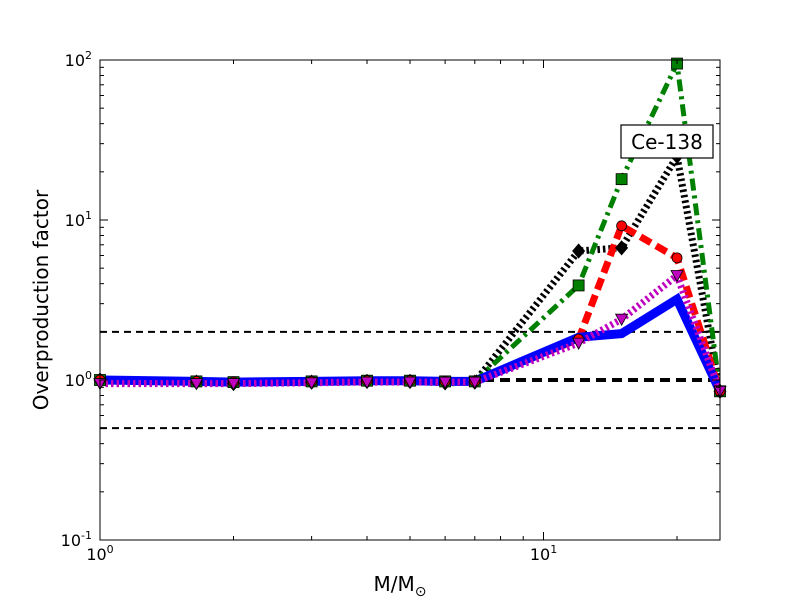 The image size is (800, 600). Describe the element at coordinates (421, 592) in the screenshot. I see `x-axis-title-subscript: ⊙` at that location.